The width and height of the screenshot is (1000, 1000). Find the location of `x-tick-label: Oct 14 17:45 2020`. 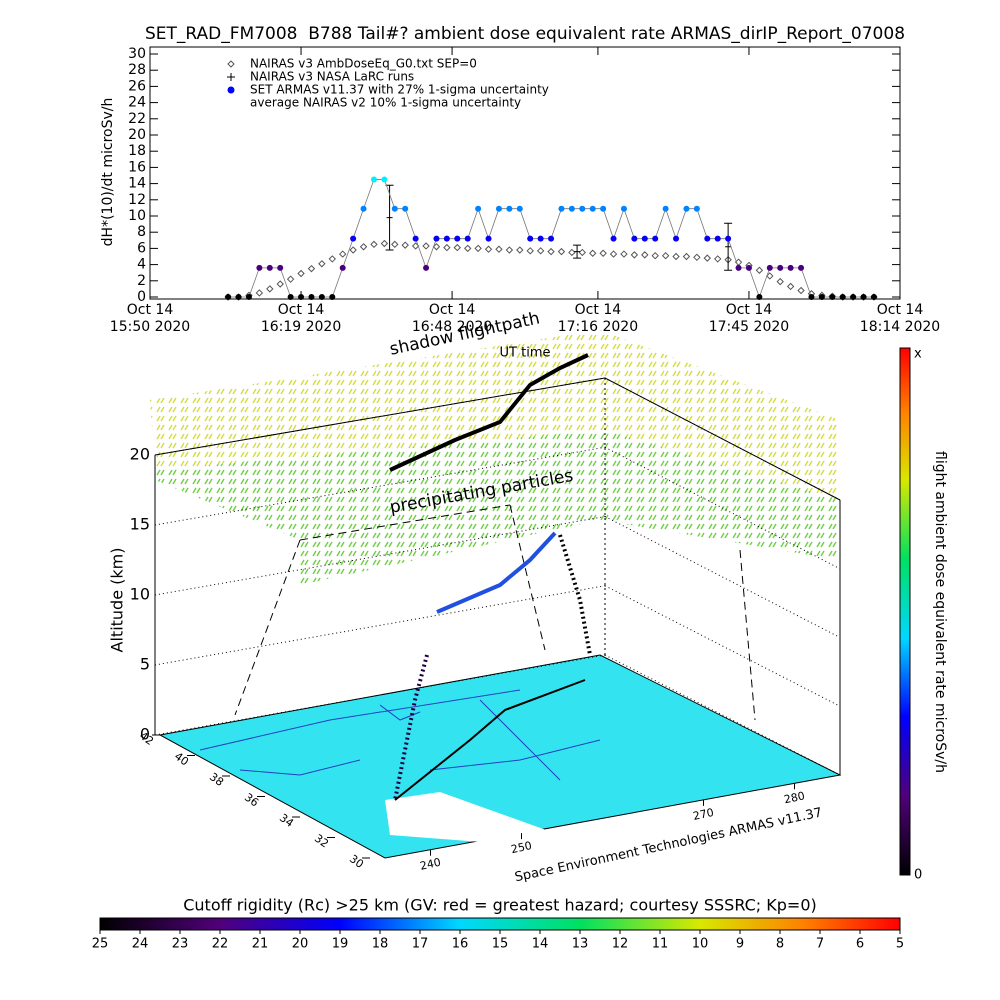

x-tick-label: Oct 14 17:45 2020 is located at coordinates (749, 318).